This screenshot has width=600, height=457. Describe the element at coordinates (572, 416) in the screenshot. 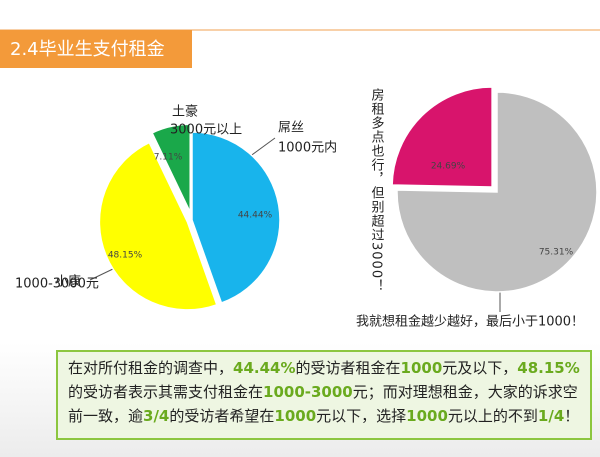

I see `summary-text: ！` at that location.